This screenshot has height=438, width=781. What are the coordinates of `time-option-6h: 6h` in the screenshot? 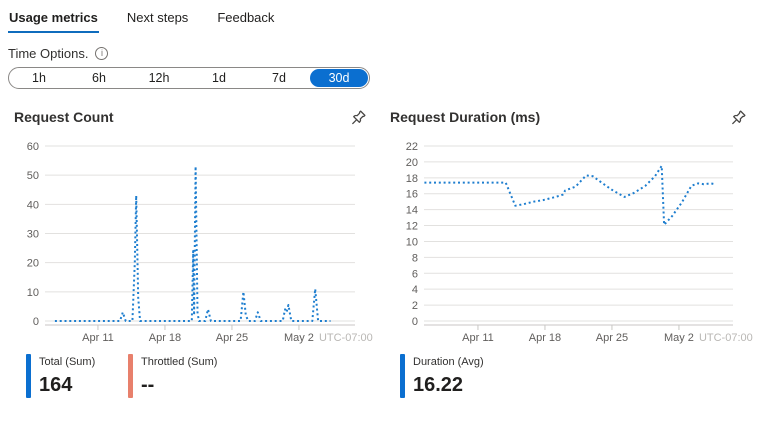 It's located at (99, 78).